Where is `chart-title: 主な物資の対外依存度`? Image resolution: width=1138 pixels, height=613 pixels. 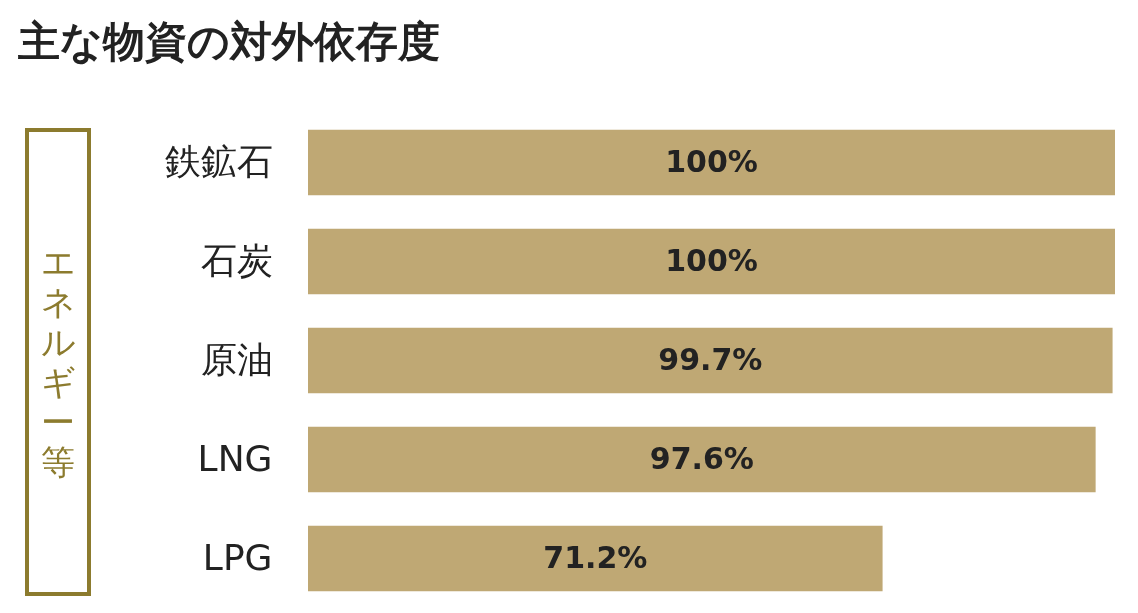 chart-title: 主な物資の対外依存度 is located at coordinates (228, 41).